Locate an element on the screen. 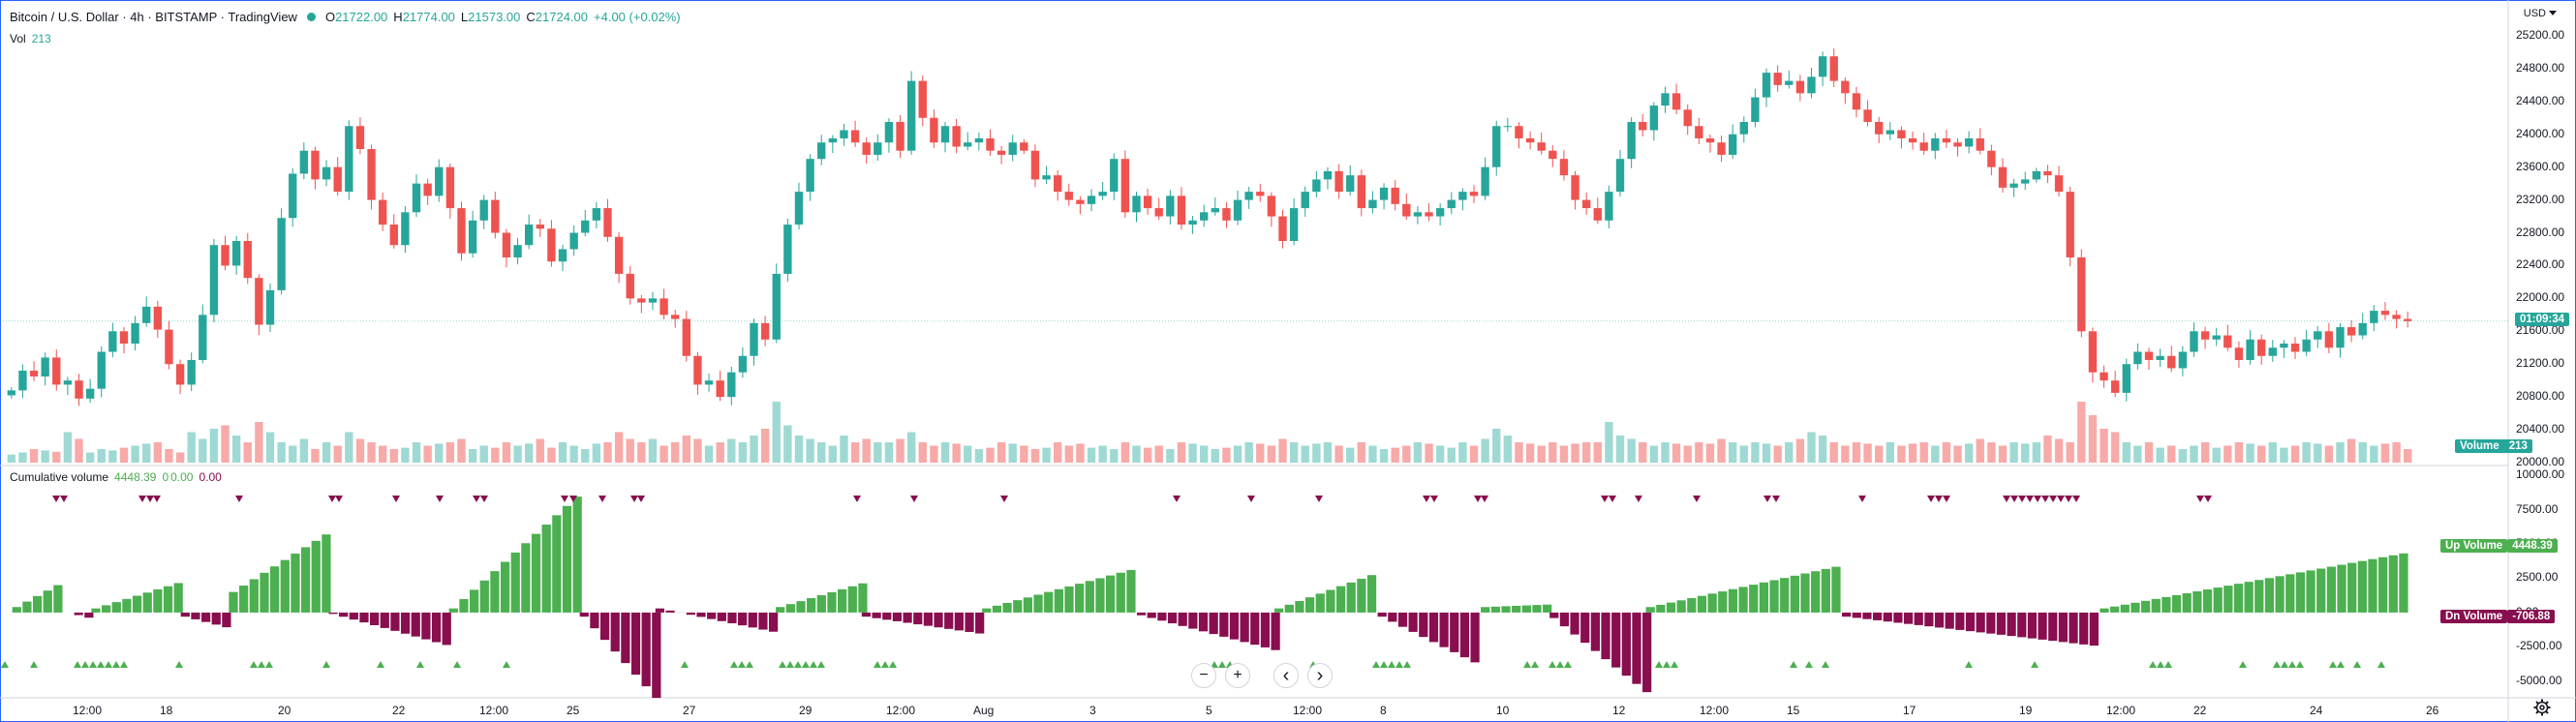 This screenshot has width=2576, height=722. price-axis-tick: 24800.00 is located at coordinates (2540, 67).